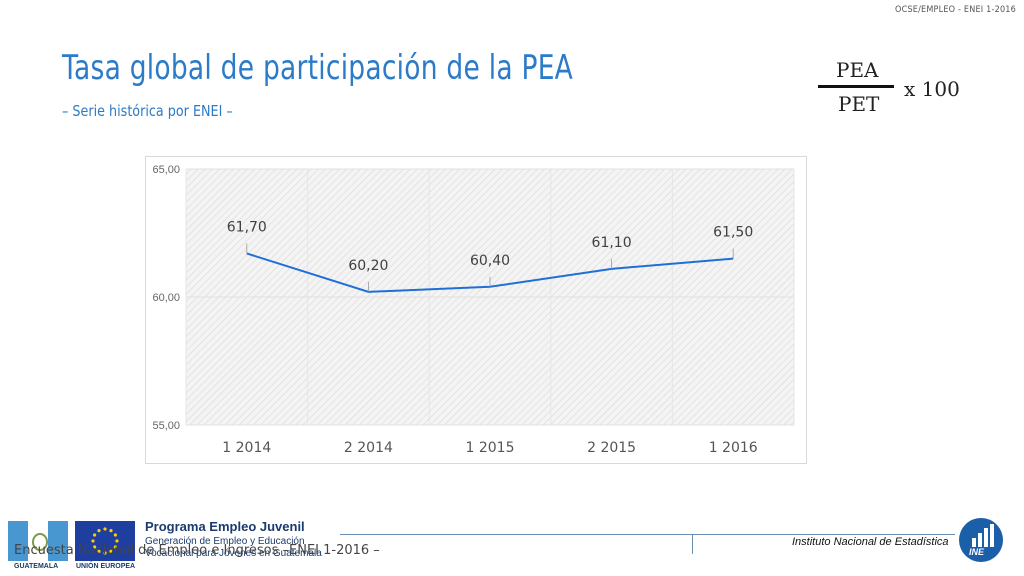 This screenshot has width=1024, height=576. Describe the element at coordinates (733, 448) in the screenshot. I see `x-tick-label: 1 2016` at that location.